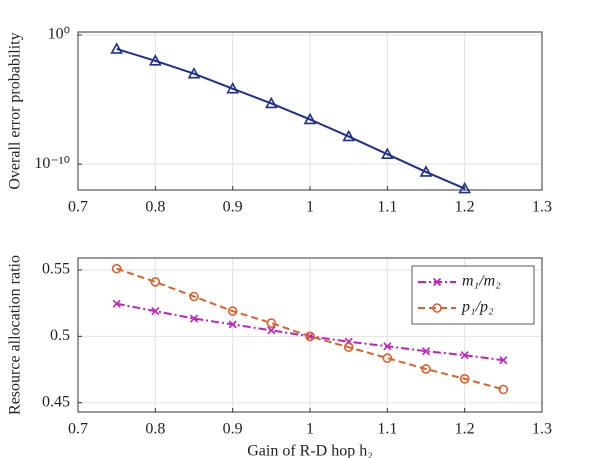 The image size is (598, 458). I want to click on y-axis-label: Resource allocation ratio, so click(15, 335).